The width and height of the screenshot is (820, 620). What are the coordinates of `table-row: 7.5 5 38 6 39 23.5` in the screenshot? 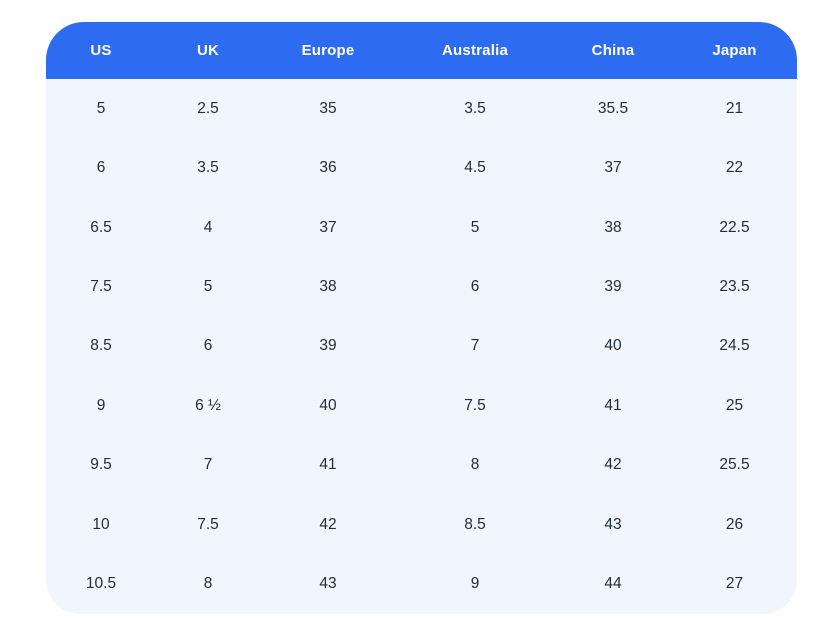 It's located at (421, 286).